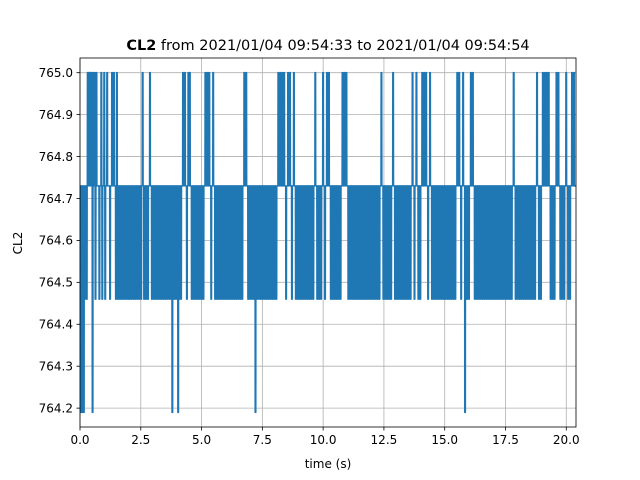 The width and height of the screenshot is (640, 480). What do you see at coordinates (566, 440) in the screenshot?
I see `x-tick-label: 20.0` at bounding box center [566, 440].